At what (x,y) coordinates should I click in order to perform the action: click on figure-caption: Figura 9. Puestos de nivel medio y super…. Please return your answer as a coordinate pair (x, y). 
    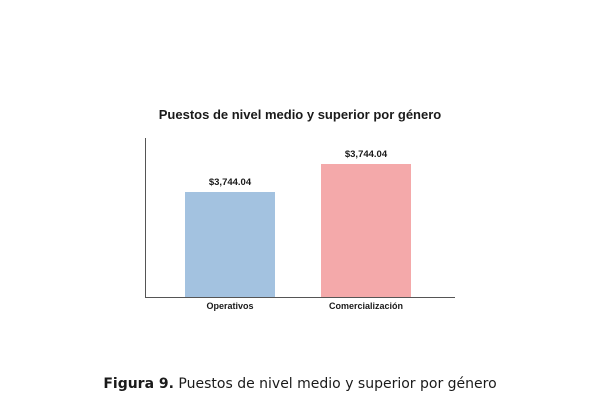
    Looking at the image, I should click on (300, 384).